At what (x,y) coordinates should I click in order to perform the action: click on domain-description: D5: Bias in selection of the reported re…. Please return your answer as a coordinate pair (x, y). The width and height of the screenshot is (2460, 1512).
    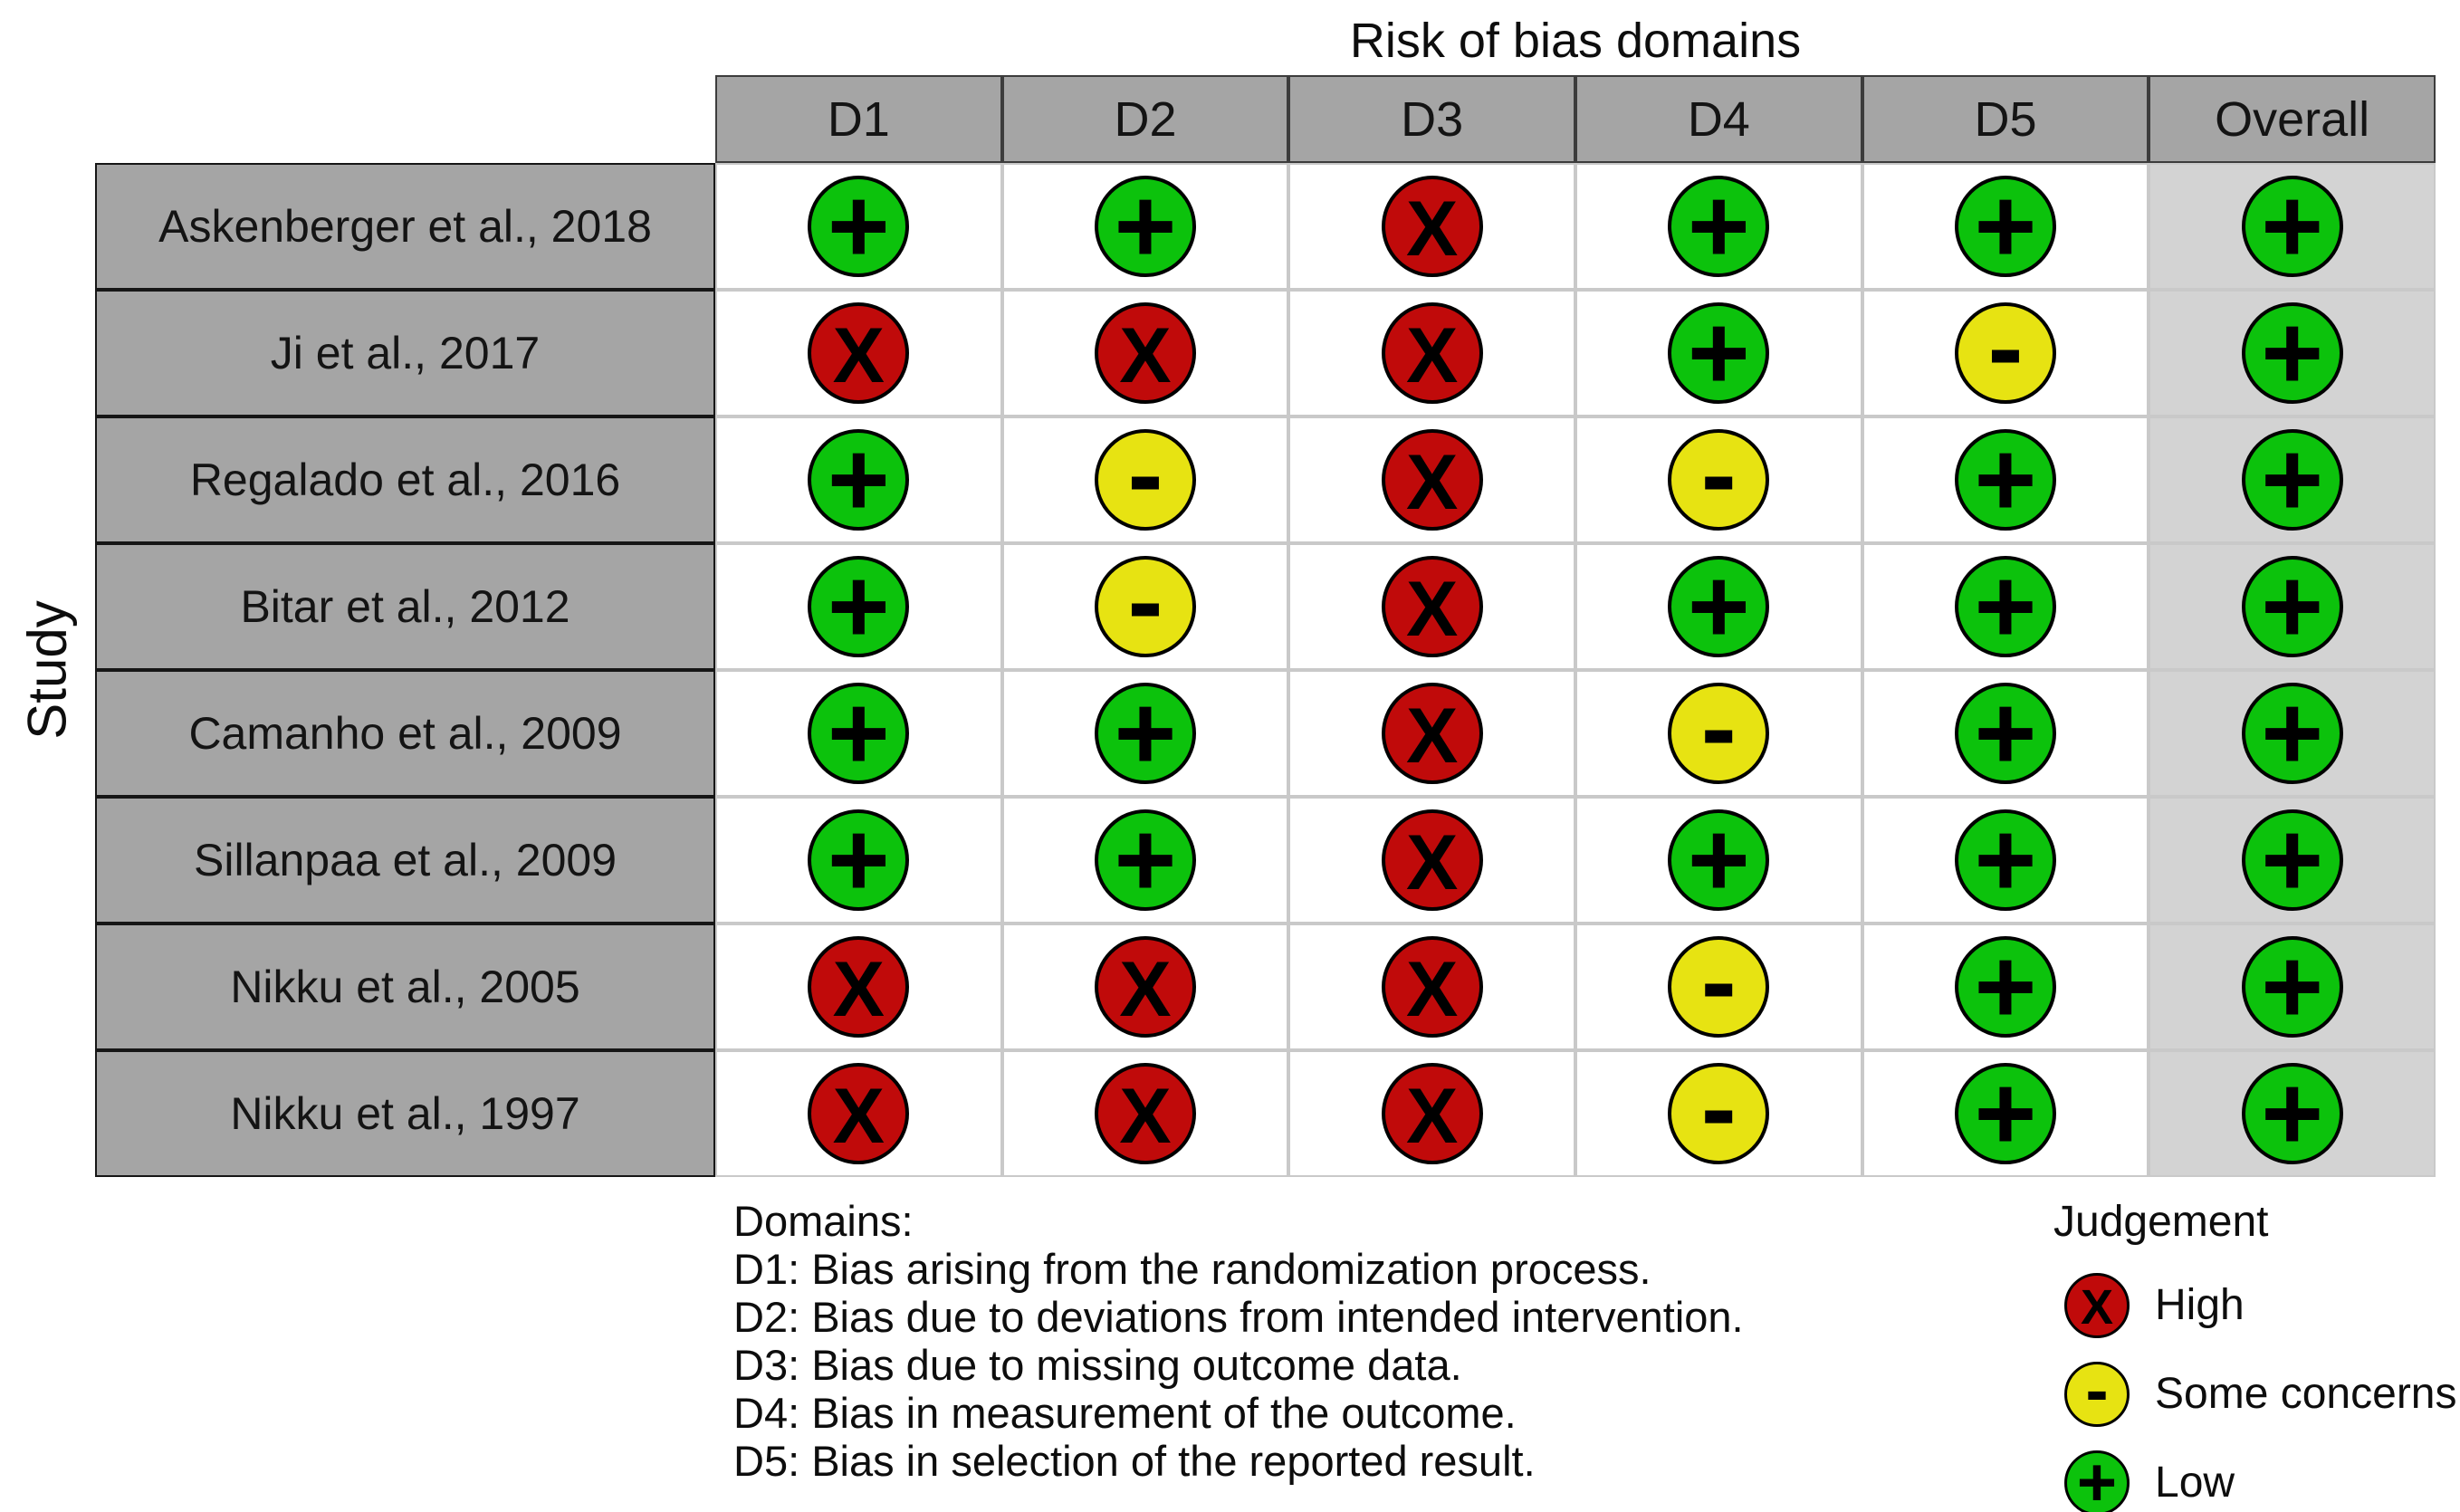
    Looking at the image, I should click on (1135, 1461).